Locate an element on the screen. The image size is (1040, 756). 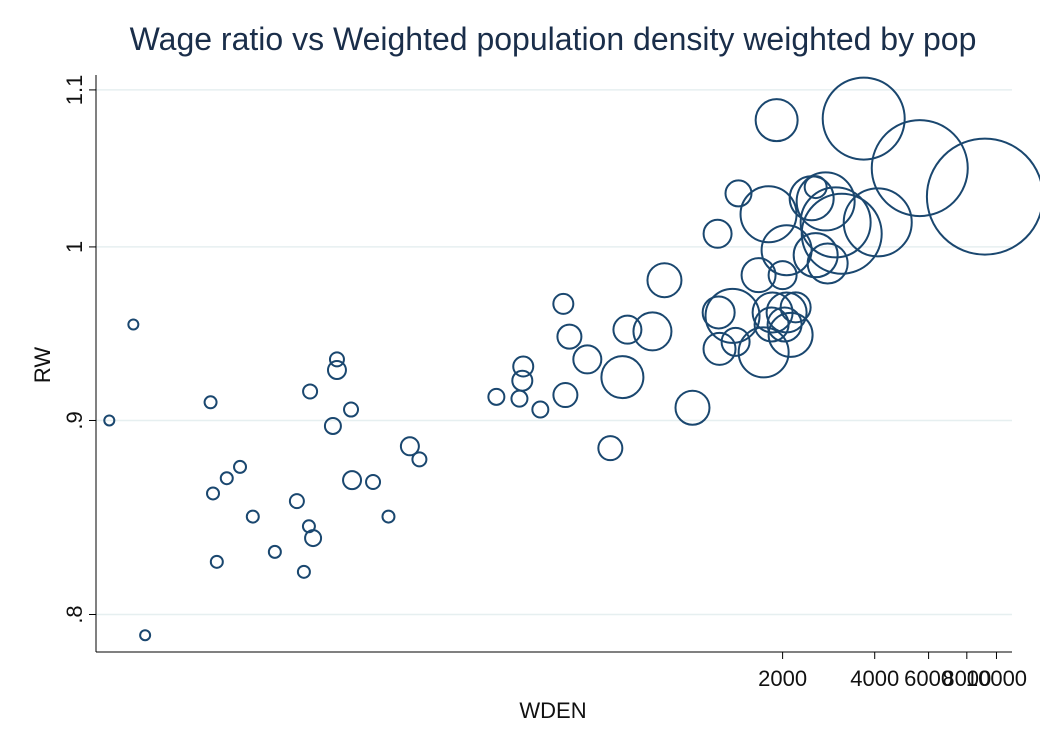
y-tick-label: 1 is located at coordinates (74, 247).